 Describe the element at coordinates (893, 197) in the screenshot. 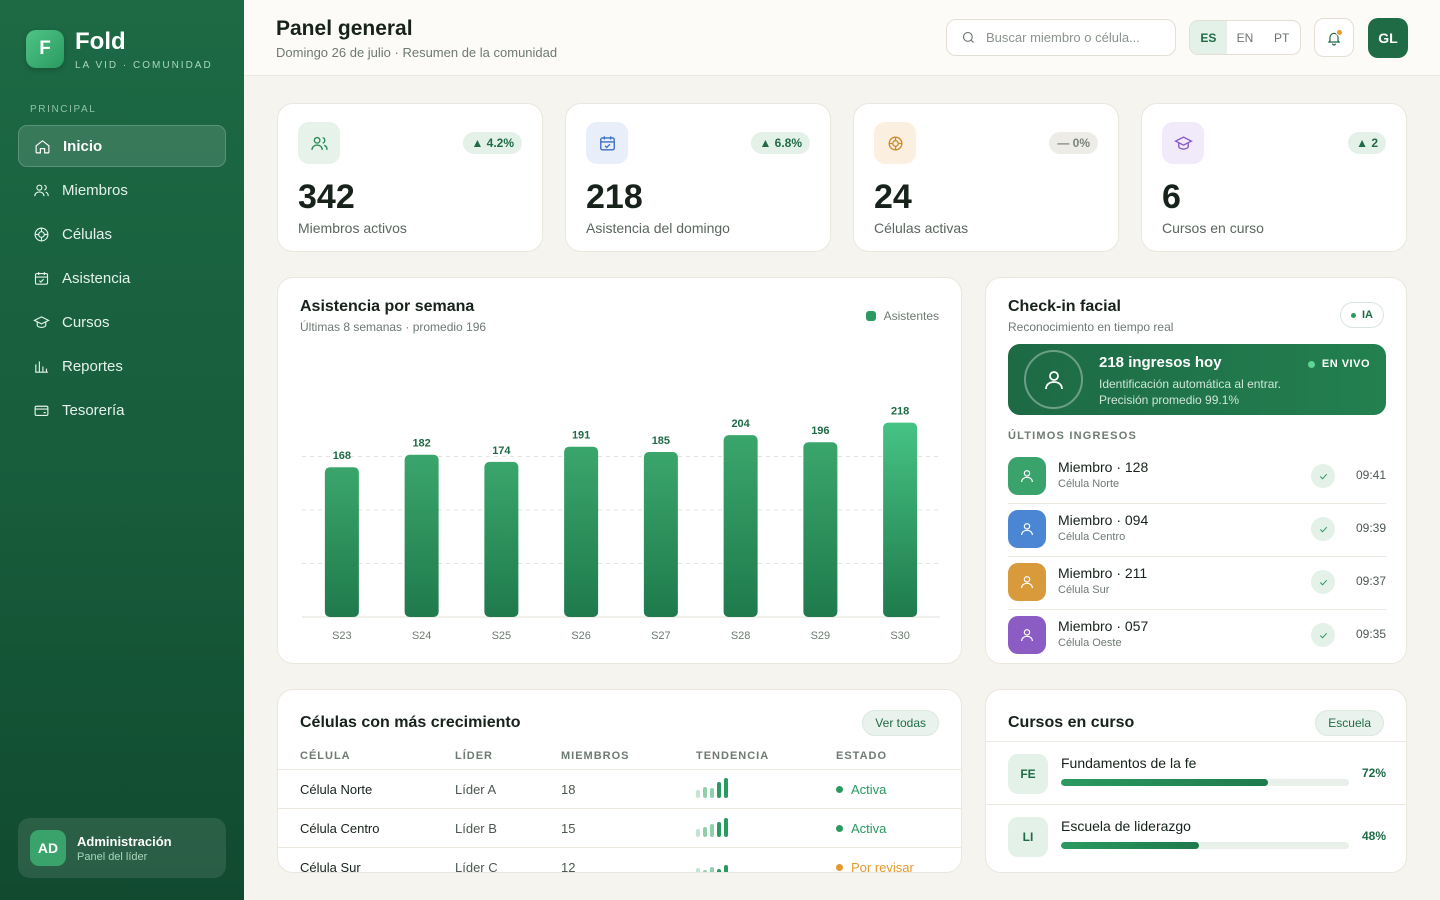

I see `kpi-value: 24` at that location.